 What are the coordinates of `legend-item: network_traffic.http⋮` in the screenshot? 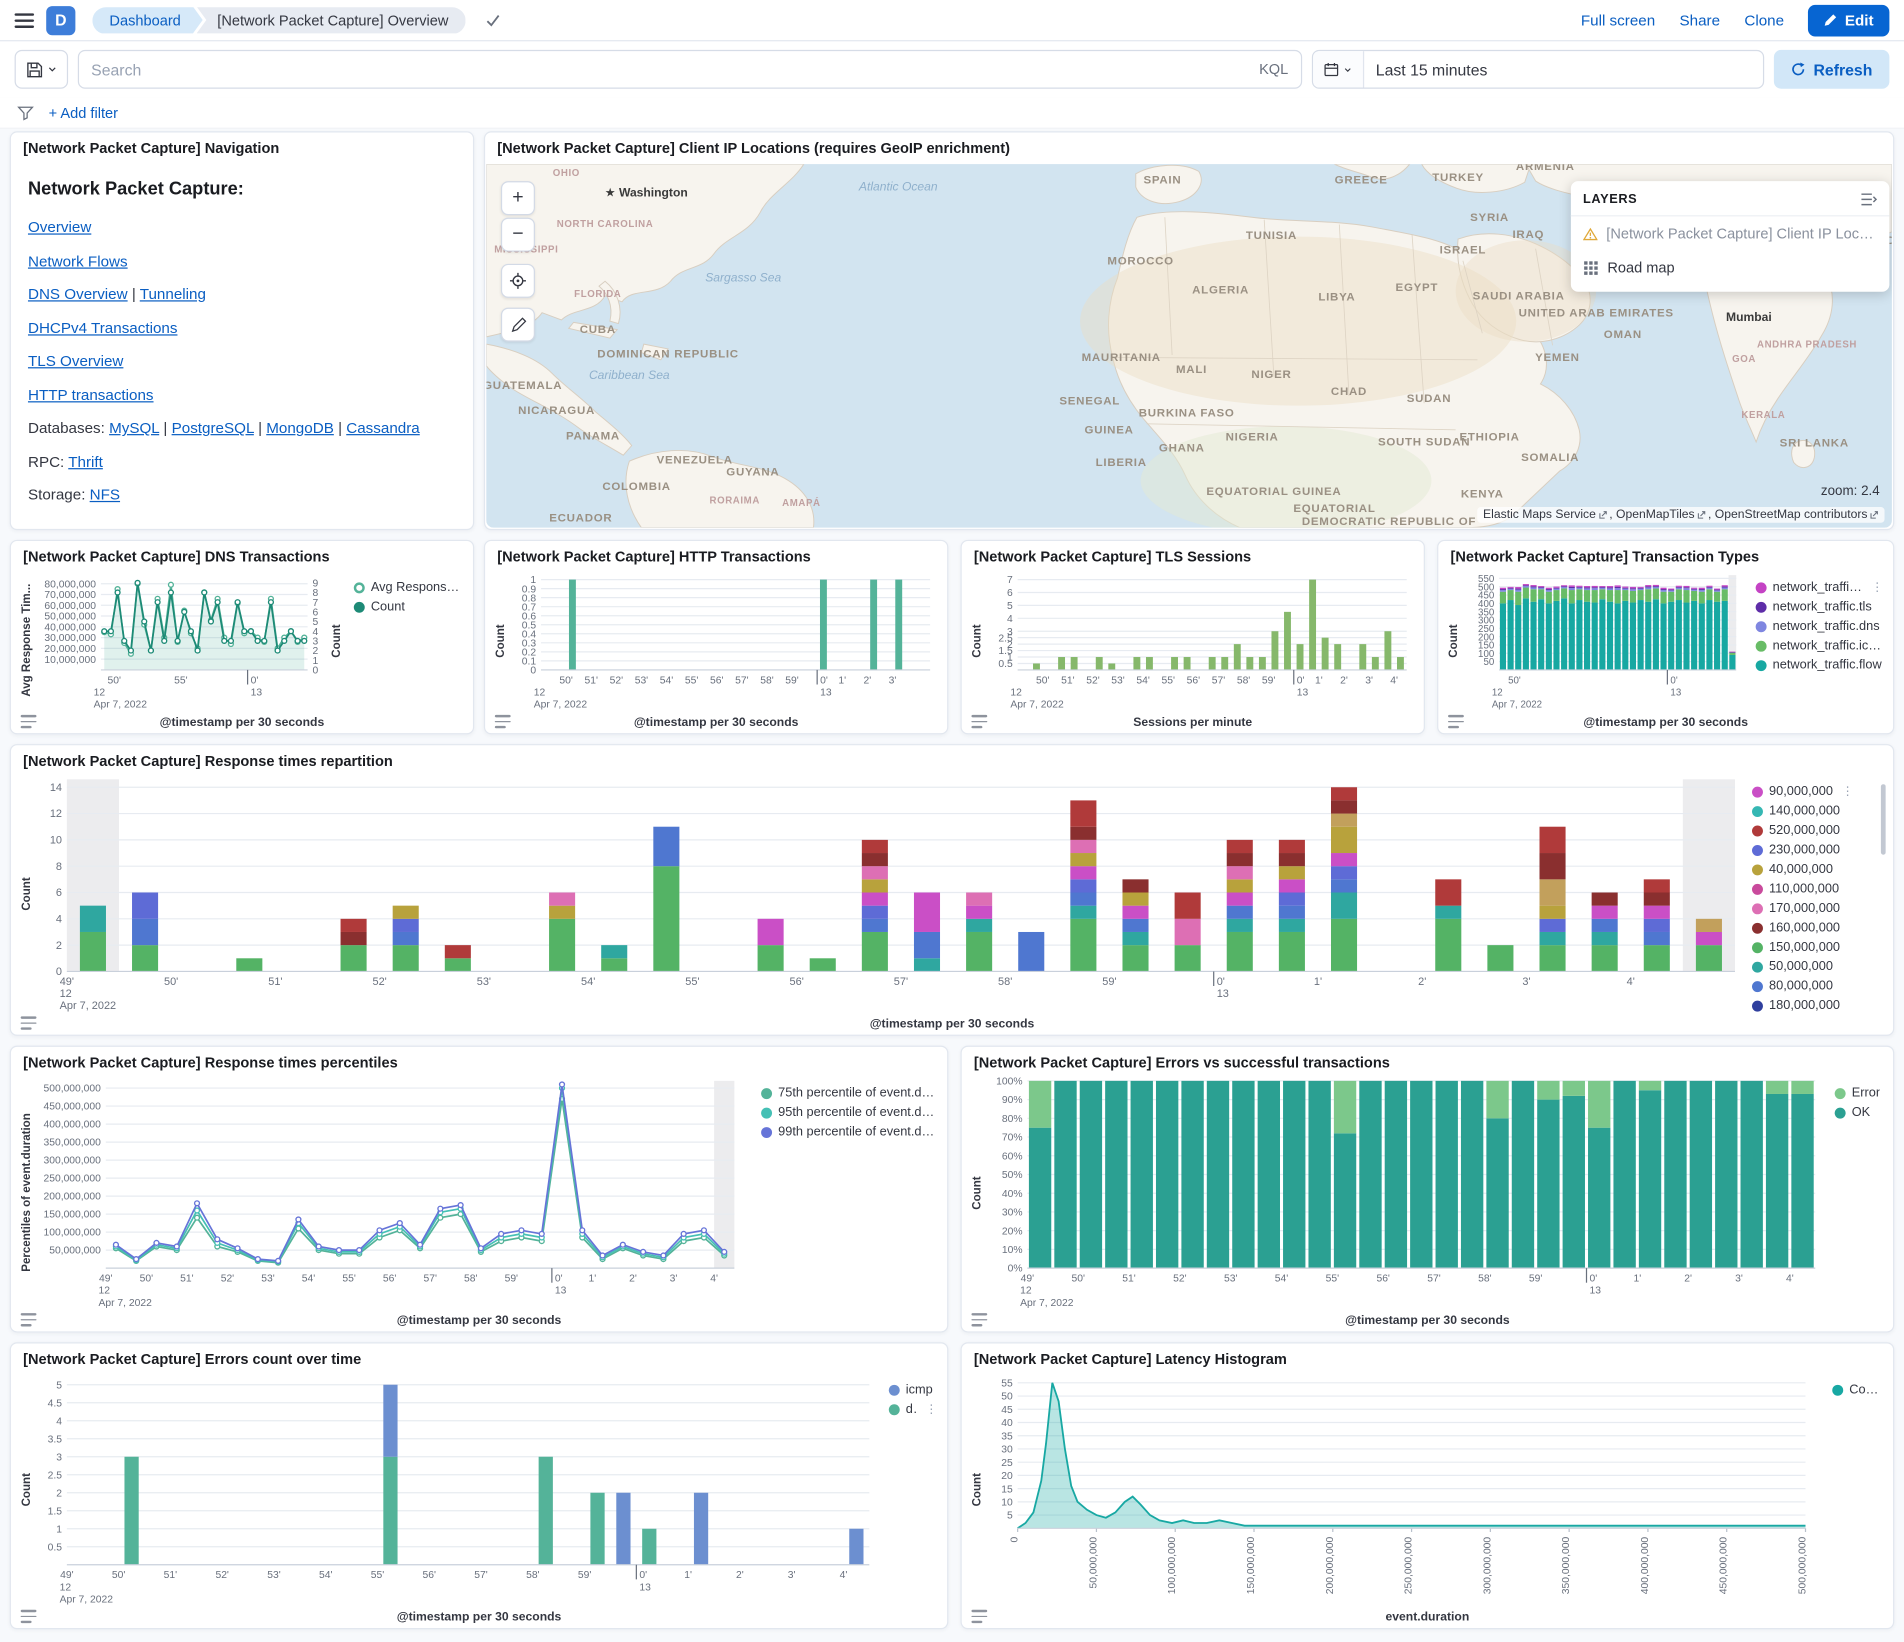 It's located at (1819, 587).